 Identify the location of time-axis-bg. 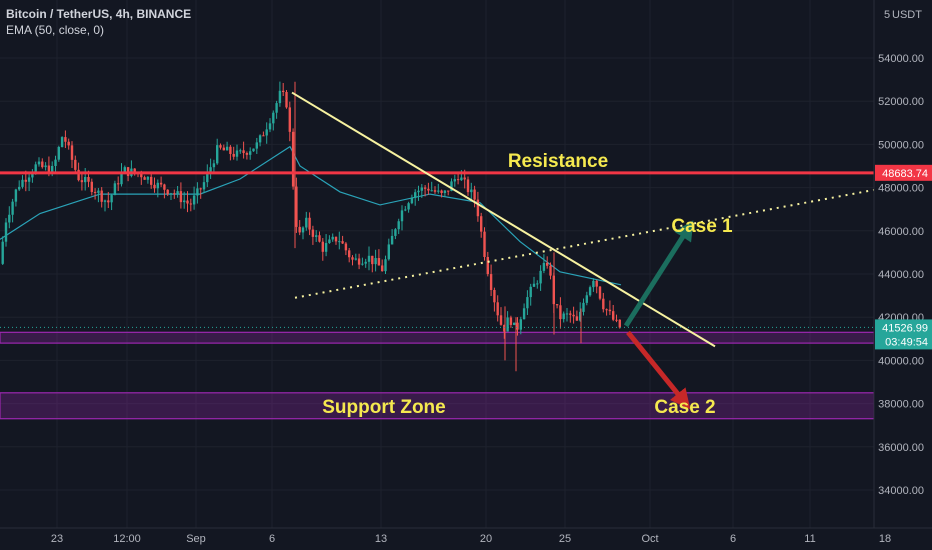
(466, 539).